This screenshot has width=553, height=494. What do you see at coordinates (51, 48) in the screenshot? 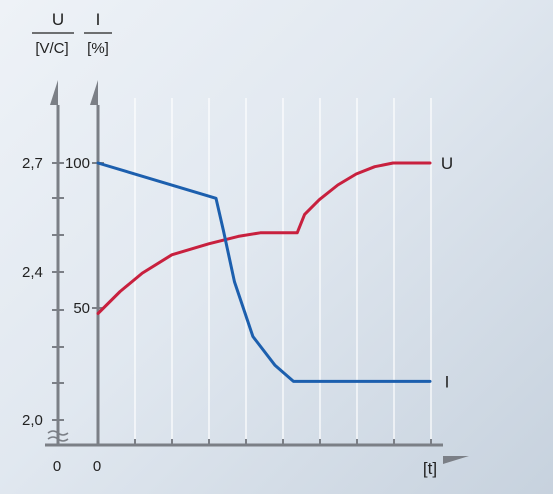
I see `left-axis-unit: [V/C]` at bounding box center [51, 48].